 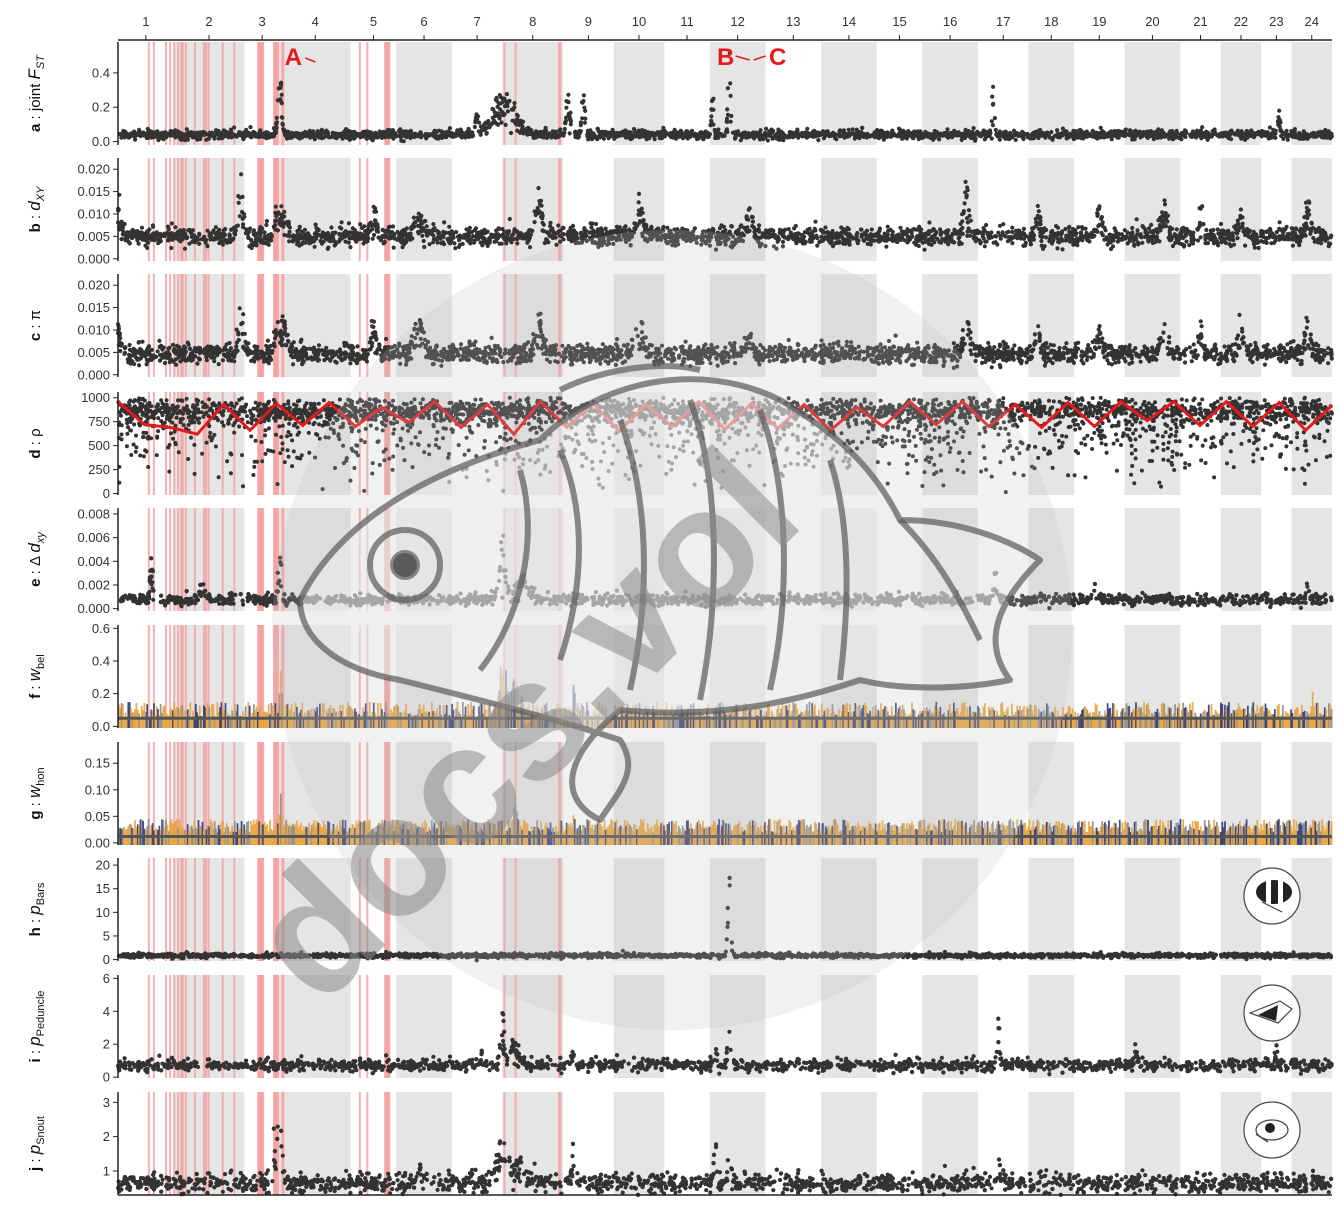 What do you see at coordinates (35, 325) in the screenshot?
I see `panel-c-y-label: c : π` at bounding box center [35, 325].